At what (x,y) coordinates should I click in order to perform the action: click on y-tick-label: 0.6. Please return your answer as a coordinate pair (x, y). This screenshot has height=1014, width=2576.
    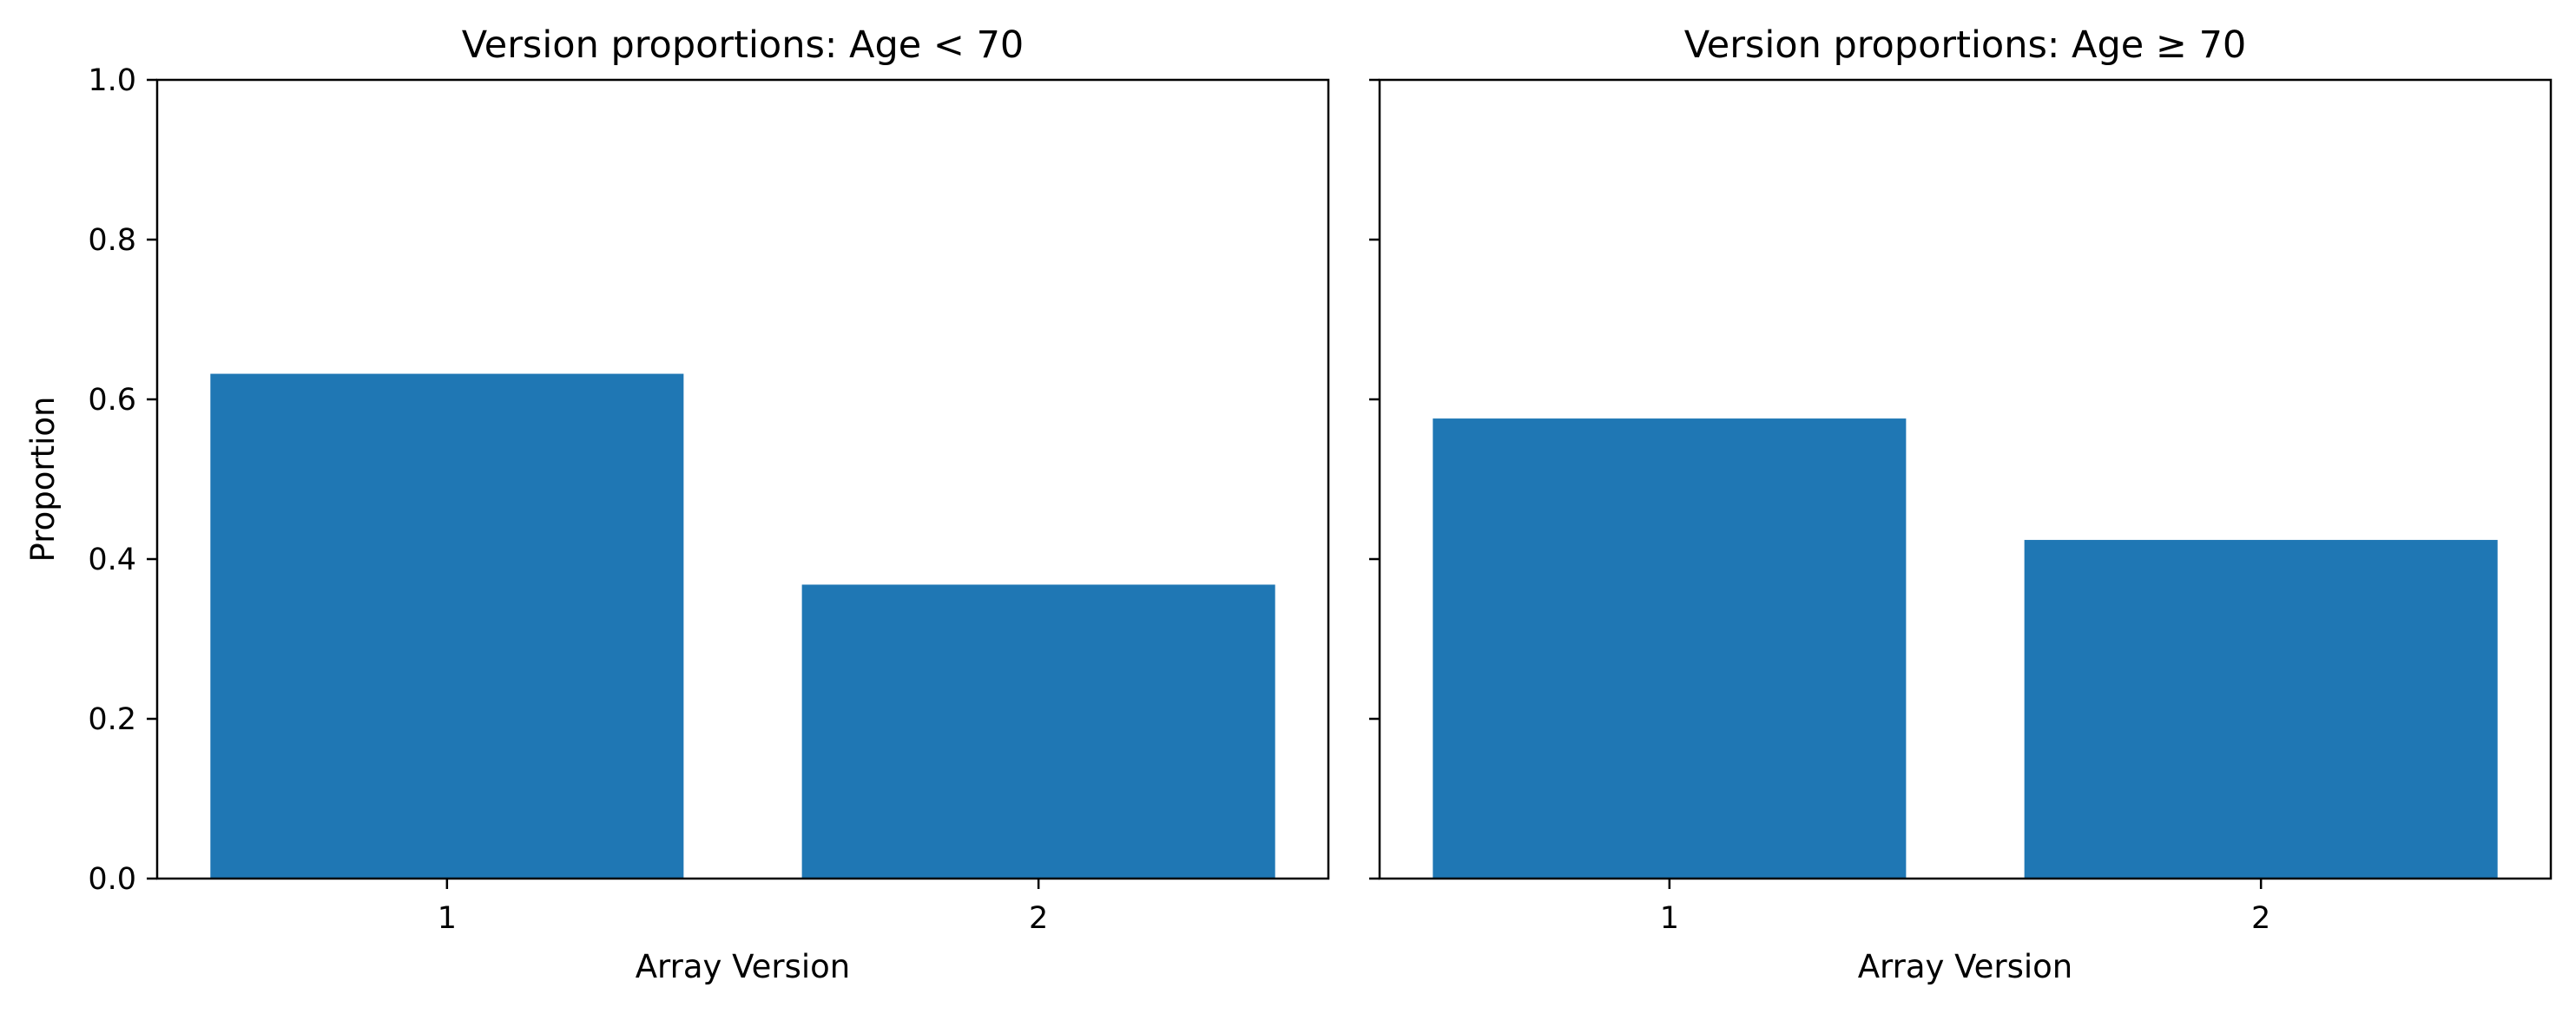
    Looking at the image, I should click on (112, 401).